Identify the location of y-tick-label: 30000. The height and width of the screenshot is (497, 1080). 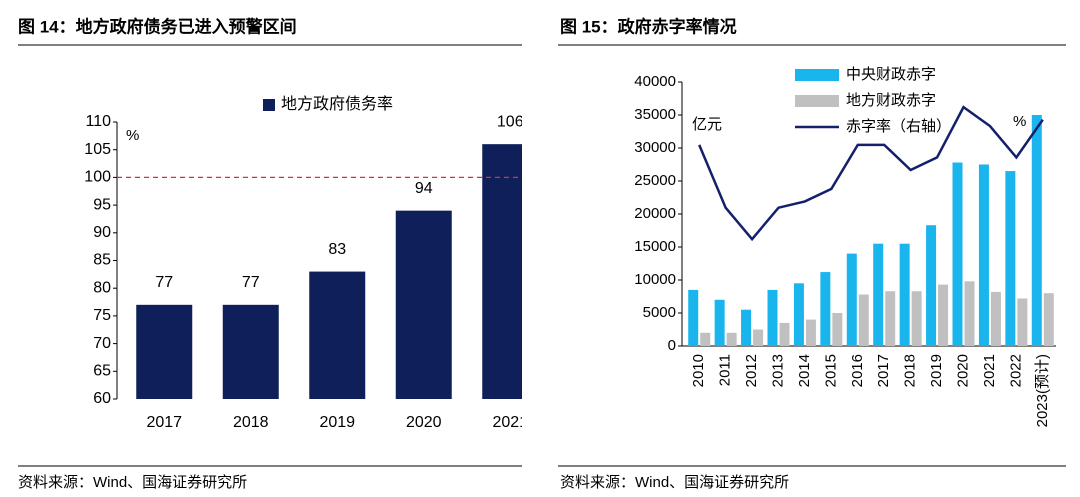
(655, 147).